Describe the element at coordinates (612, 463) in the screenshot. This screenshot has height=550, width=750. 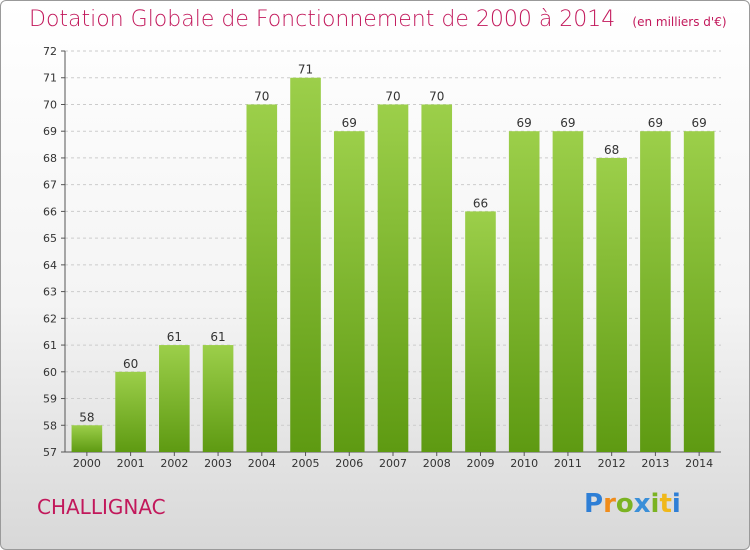
I see `x-tick-label: 2012` at that location.